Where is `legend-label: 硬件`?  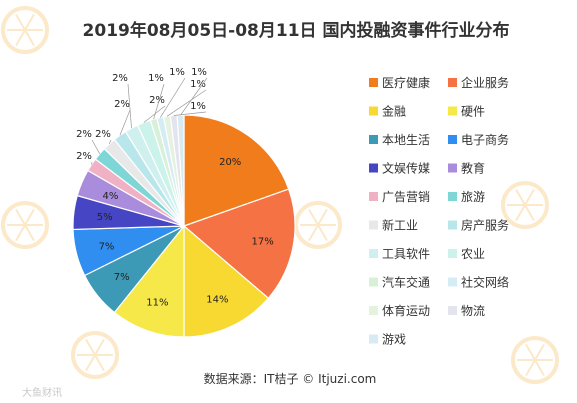 legend-label: 硬件 is located at coordinates (473, 112).